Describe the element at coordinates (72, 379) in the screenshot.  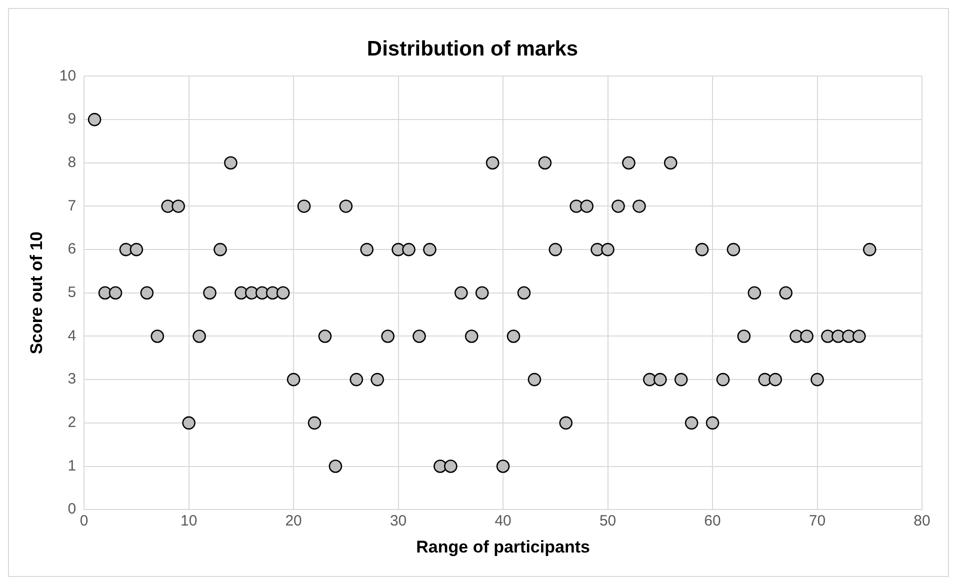
I see `y-tick-label: 3` at that location.